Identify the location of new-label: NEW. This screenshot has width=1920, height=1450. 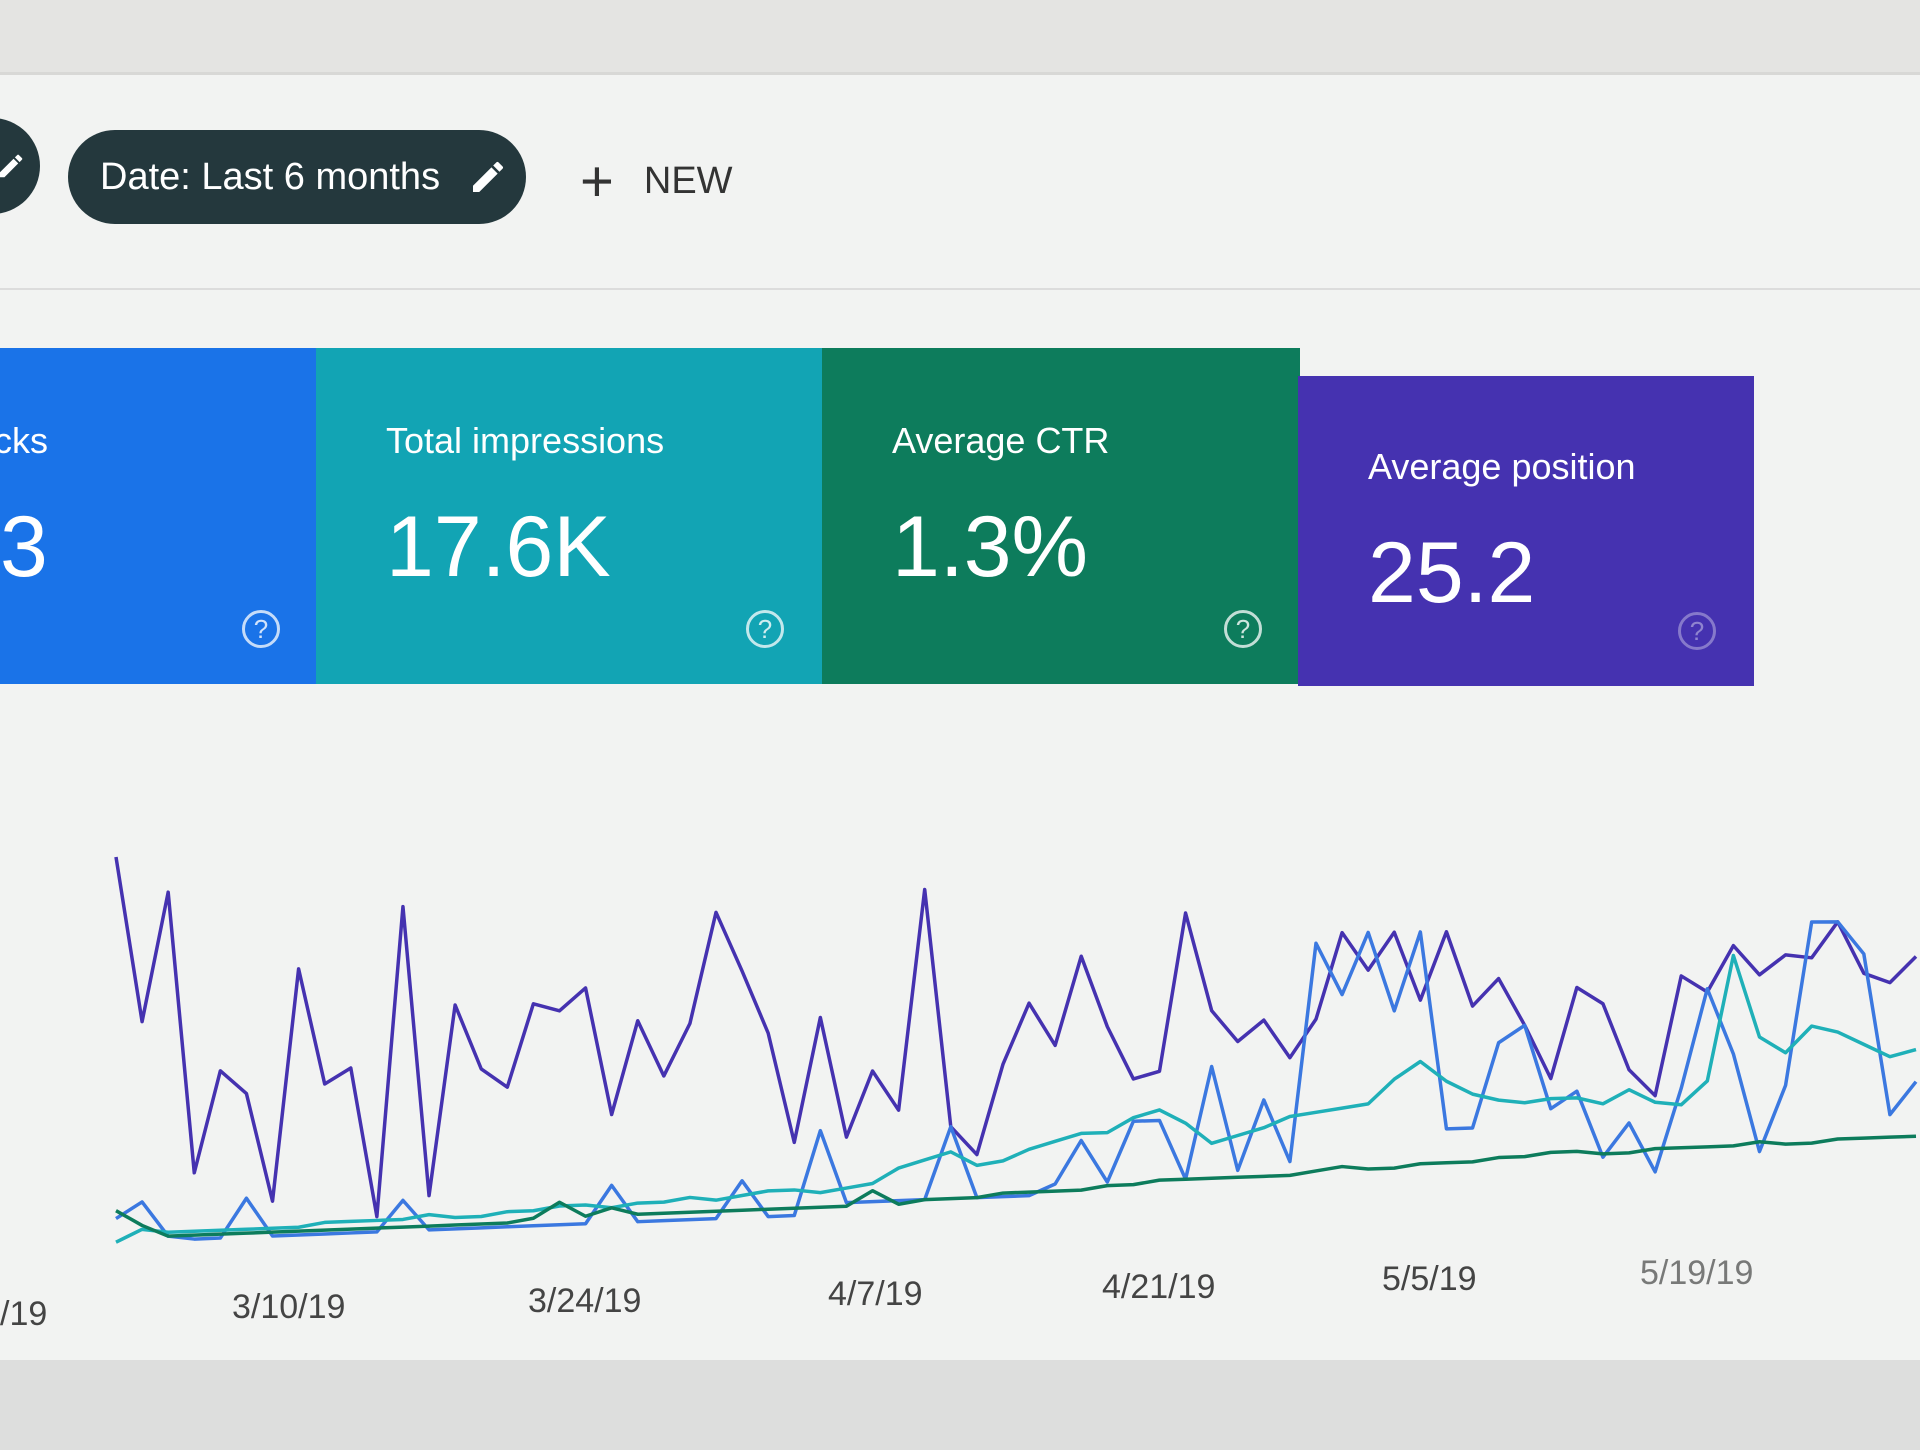
(688, 181).